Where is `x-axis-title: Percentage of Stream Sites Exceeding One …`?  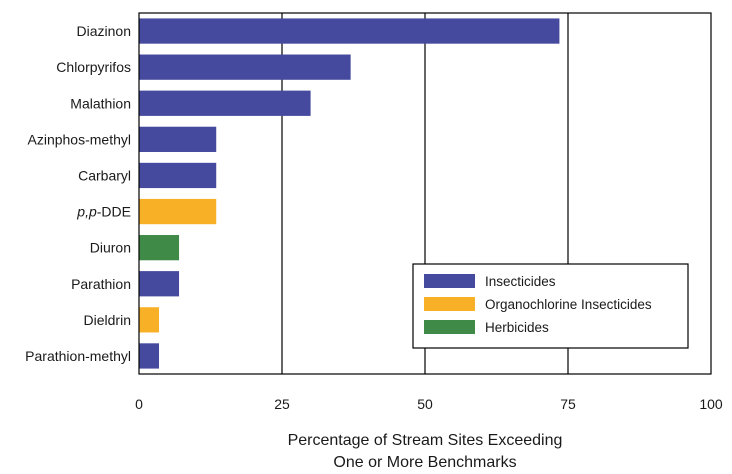
x-axis-title: Percentage of Stream Sites Exceeding One … is located at coordinates (425, 451).